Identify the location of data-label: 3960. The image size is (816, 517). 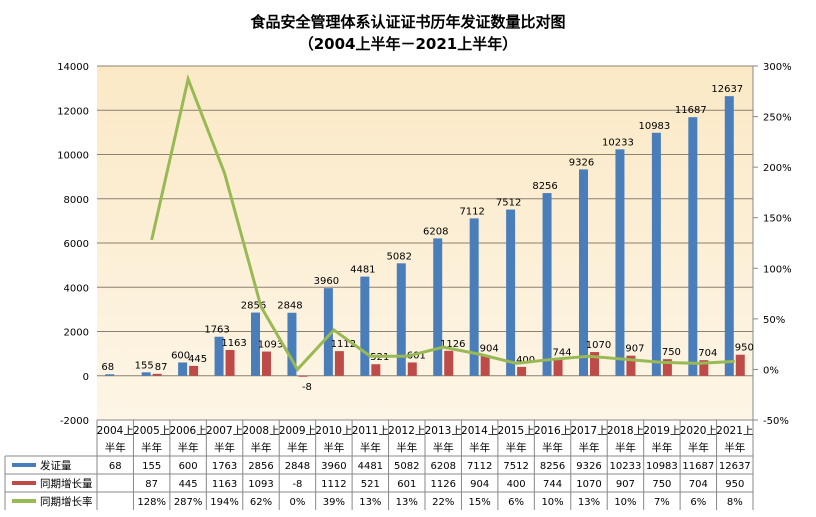
(326, 281).